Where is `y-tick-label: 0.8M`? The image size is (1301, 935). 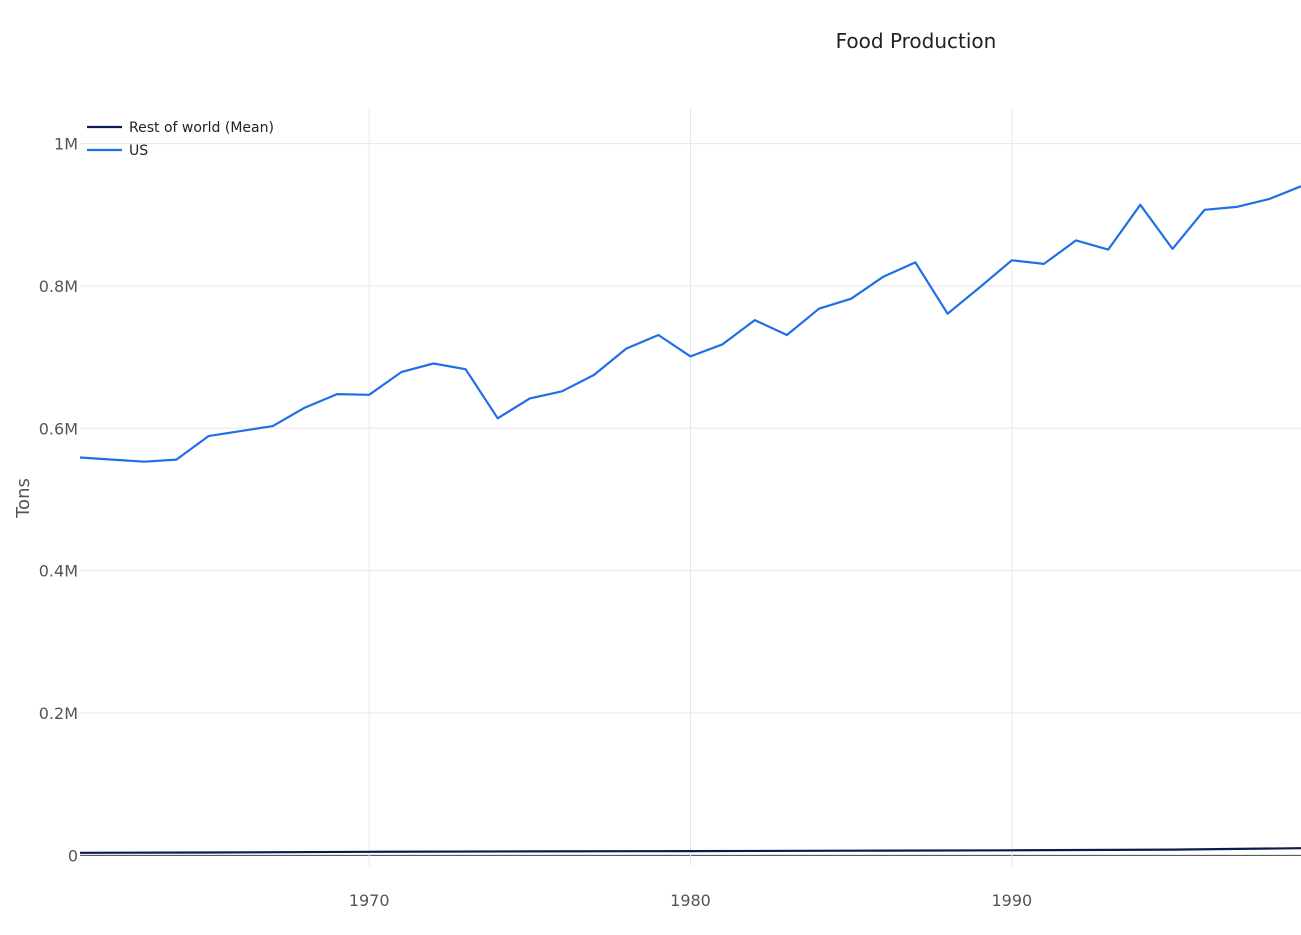 y-tick-label: 0.8M is located at coordinates (58, 286).